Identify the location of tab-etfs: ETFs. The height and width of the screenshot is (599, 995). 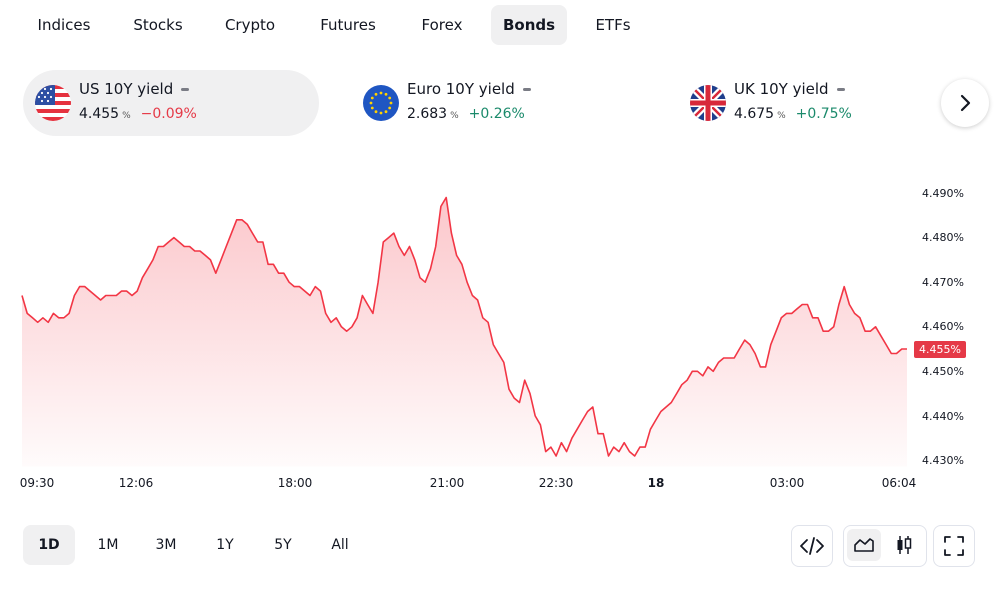
(613, 25).